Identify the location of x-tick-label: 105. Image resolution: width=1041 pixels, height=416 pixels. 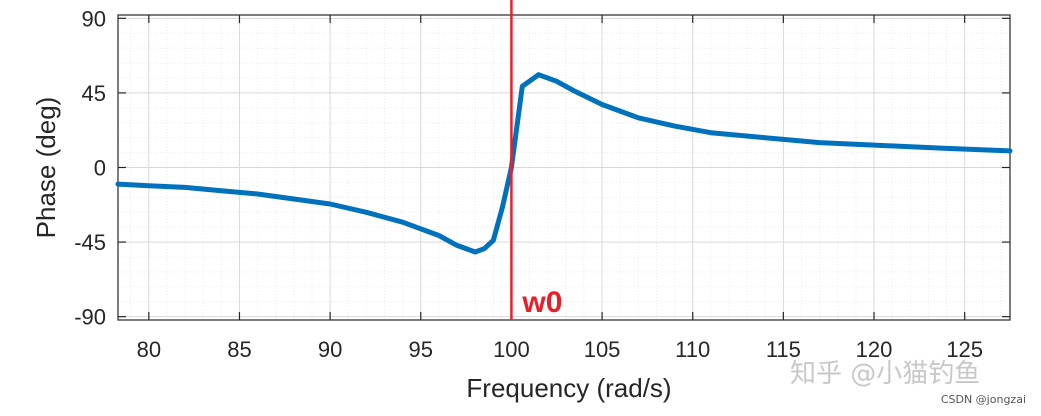
(602, 349).